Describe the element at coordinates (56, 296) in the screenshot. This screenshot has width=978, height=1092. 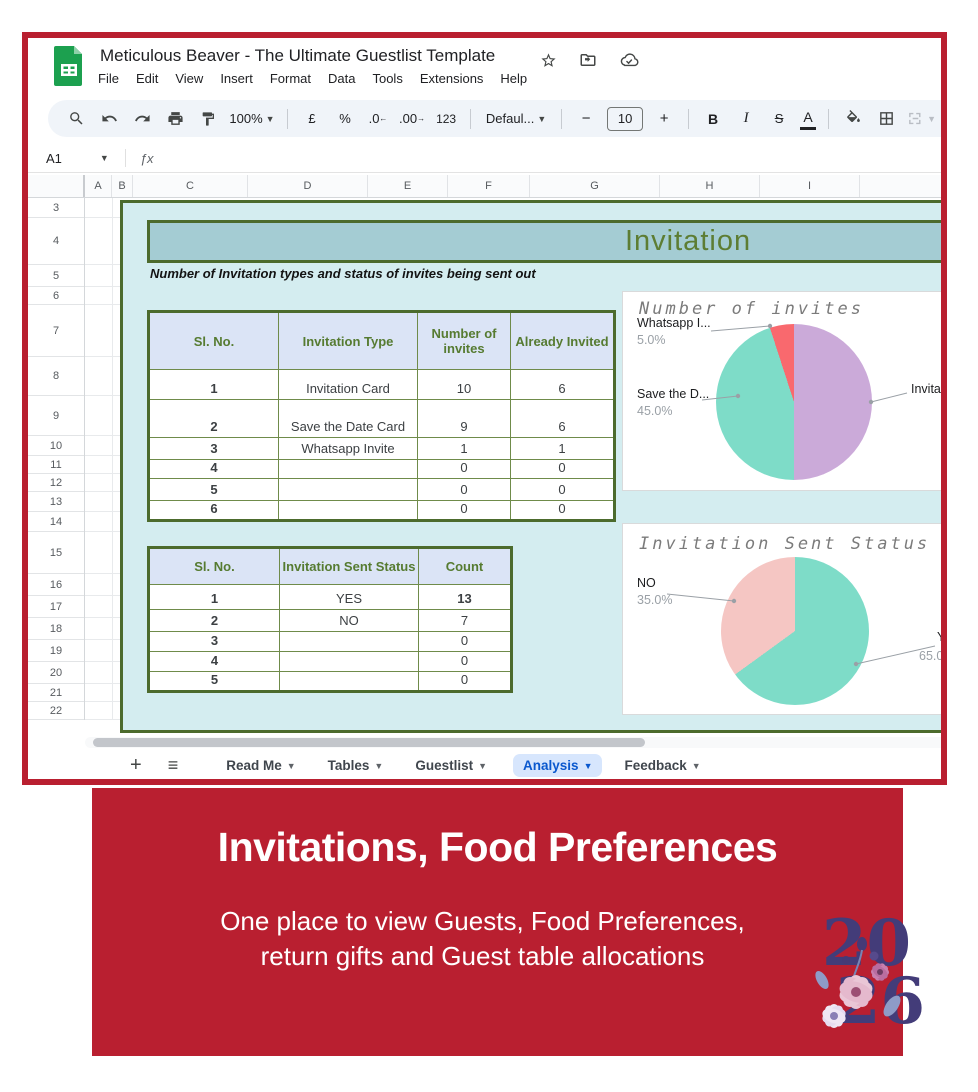
I see `row-header: 6` at that location.